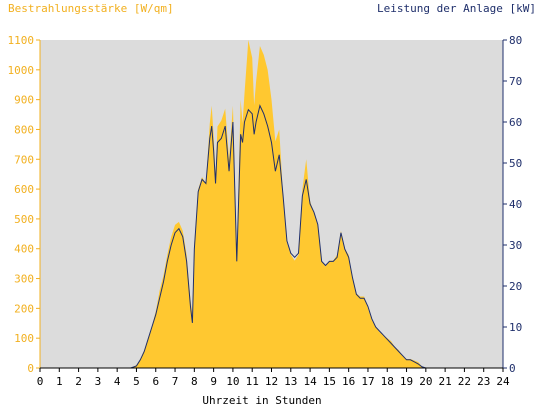 Image resolution: width=544 pixels, height=413 pixels. I want to click on right-axis-title: Leistung der Anlage [kW], so click(456, 8).